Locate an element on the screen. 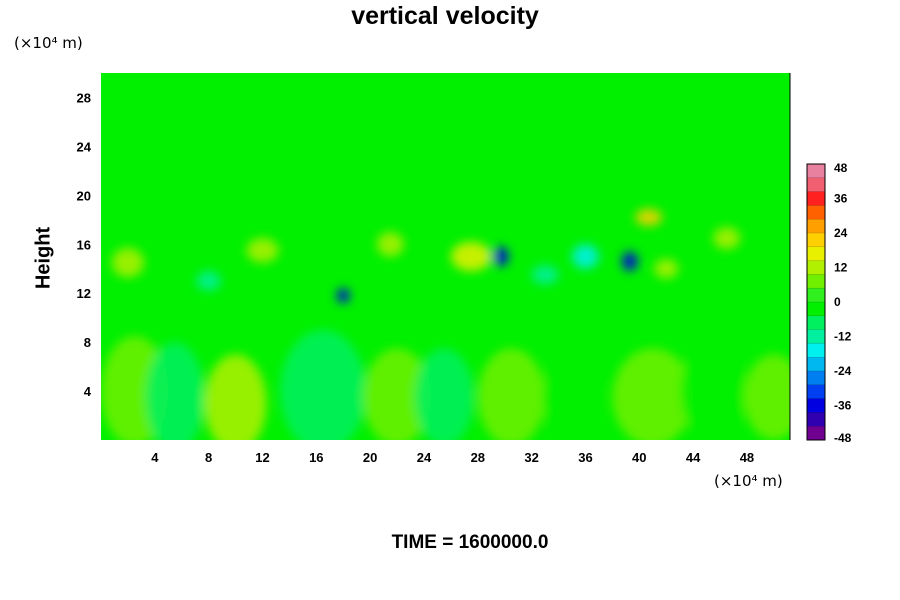  x-tick-label-10: 44 is located at coordinates (693, 457).